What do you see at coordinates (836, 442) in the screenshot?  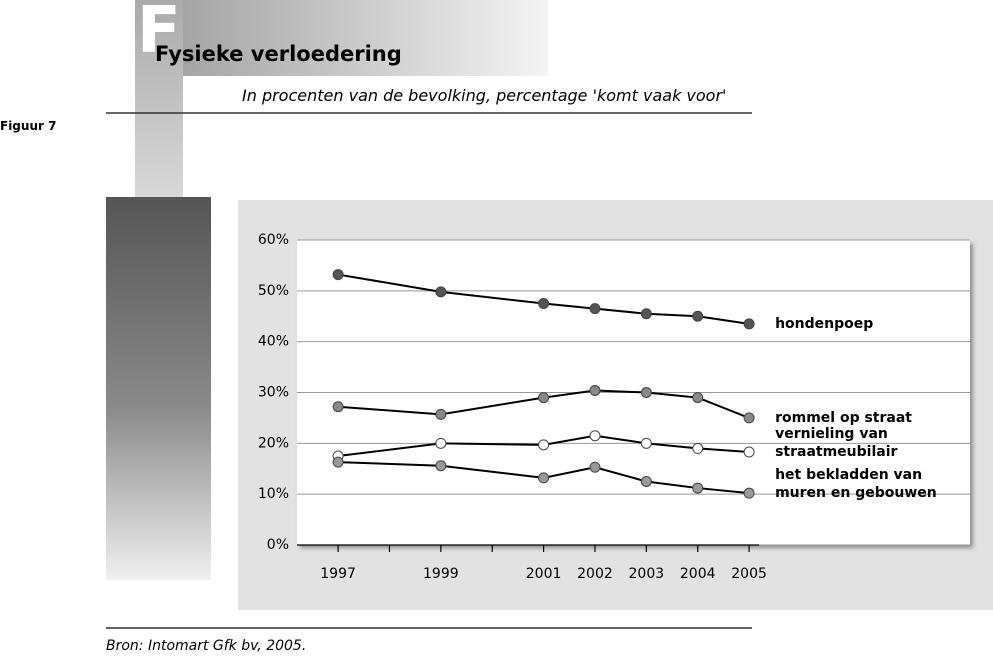 I see `series-label: vernieling van straatmeubilair` at bounding box center [836, 442].